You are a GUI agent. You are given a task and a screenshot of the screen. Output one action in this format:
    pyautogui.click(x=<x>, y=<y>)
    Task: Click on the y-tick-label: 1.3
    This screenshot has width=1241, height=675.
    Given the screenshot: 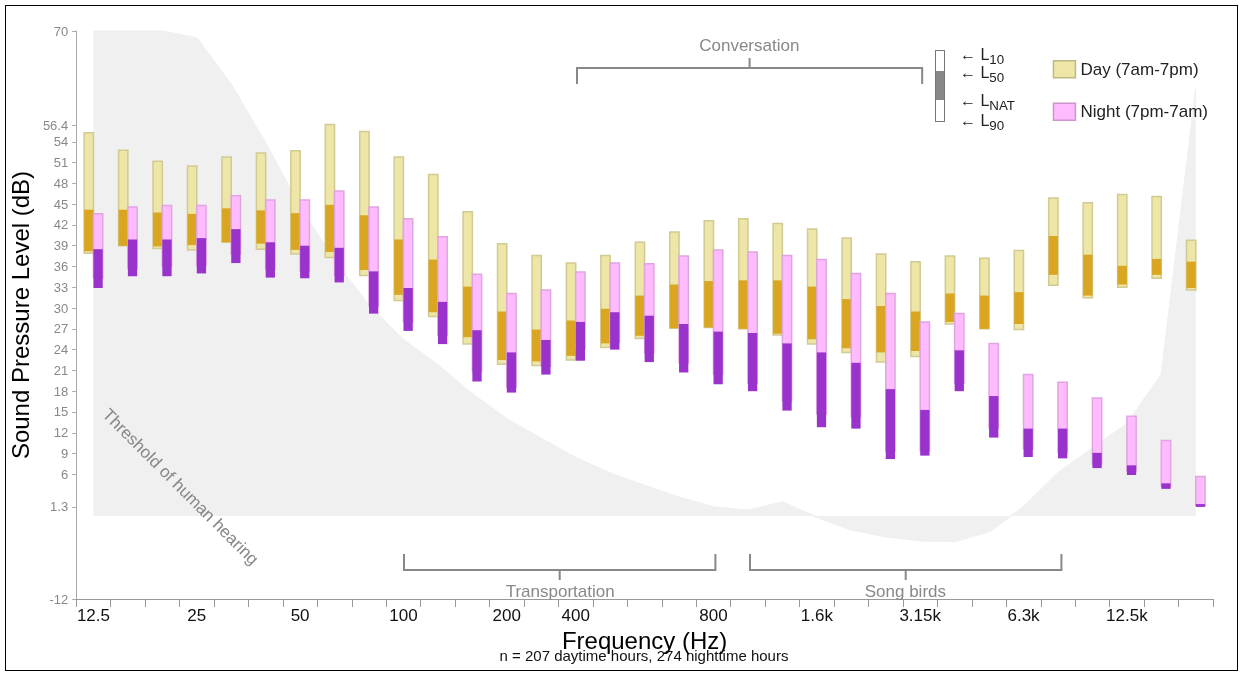 What is the action you would take?
    pyautogui.click(x=59, y=507)
    